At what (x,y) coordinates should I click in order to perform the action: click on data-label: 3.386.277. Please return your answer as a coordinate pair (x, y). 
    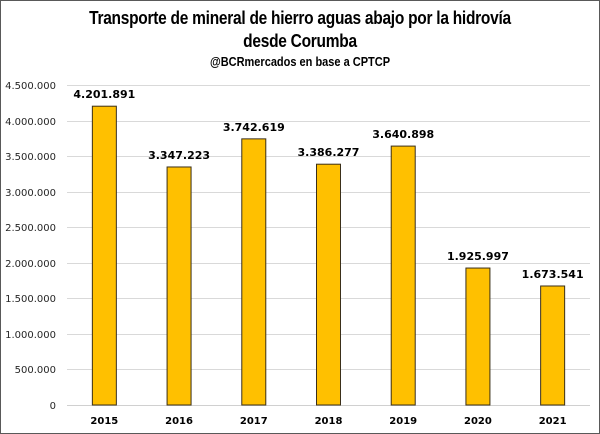
    Looking at the image, I should click on (329, 152).